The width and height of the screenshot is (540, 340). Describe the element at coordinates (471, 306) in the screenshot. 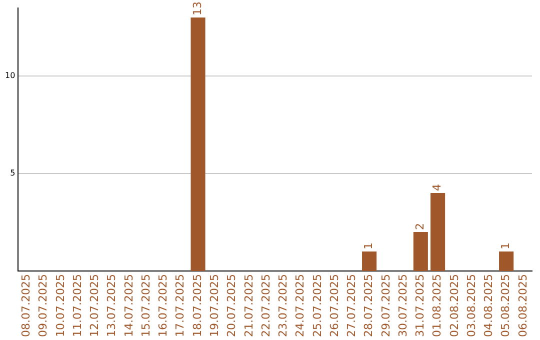

I see `x-tick-label: 03.08.2025` at that location.